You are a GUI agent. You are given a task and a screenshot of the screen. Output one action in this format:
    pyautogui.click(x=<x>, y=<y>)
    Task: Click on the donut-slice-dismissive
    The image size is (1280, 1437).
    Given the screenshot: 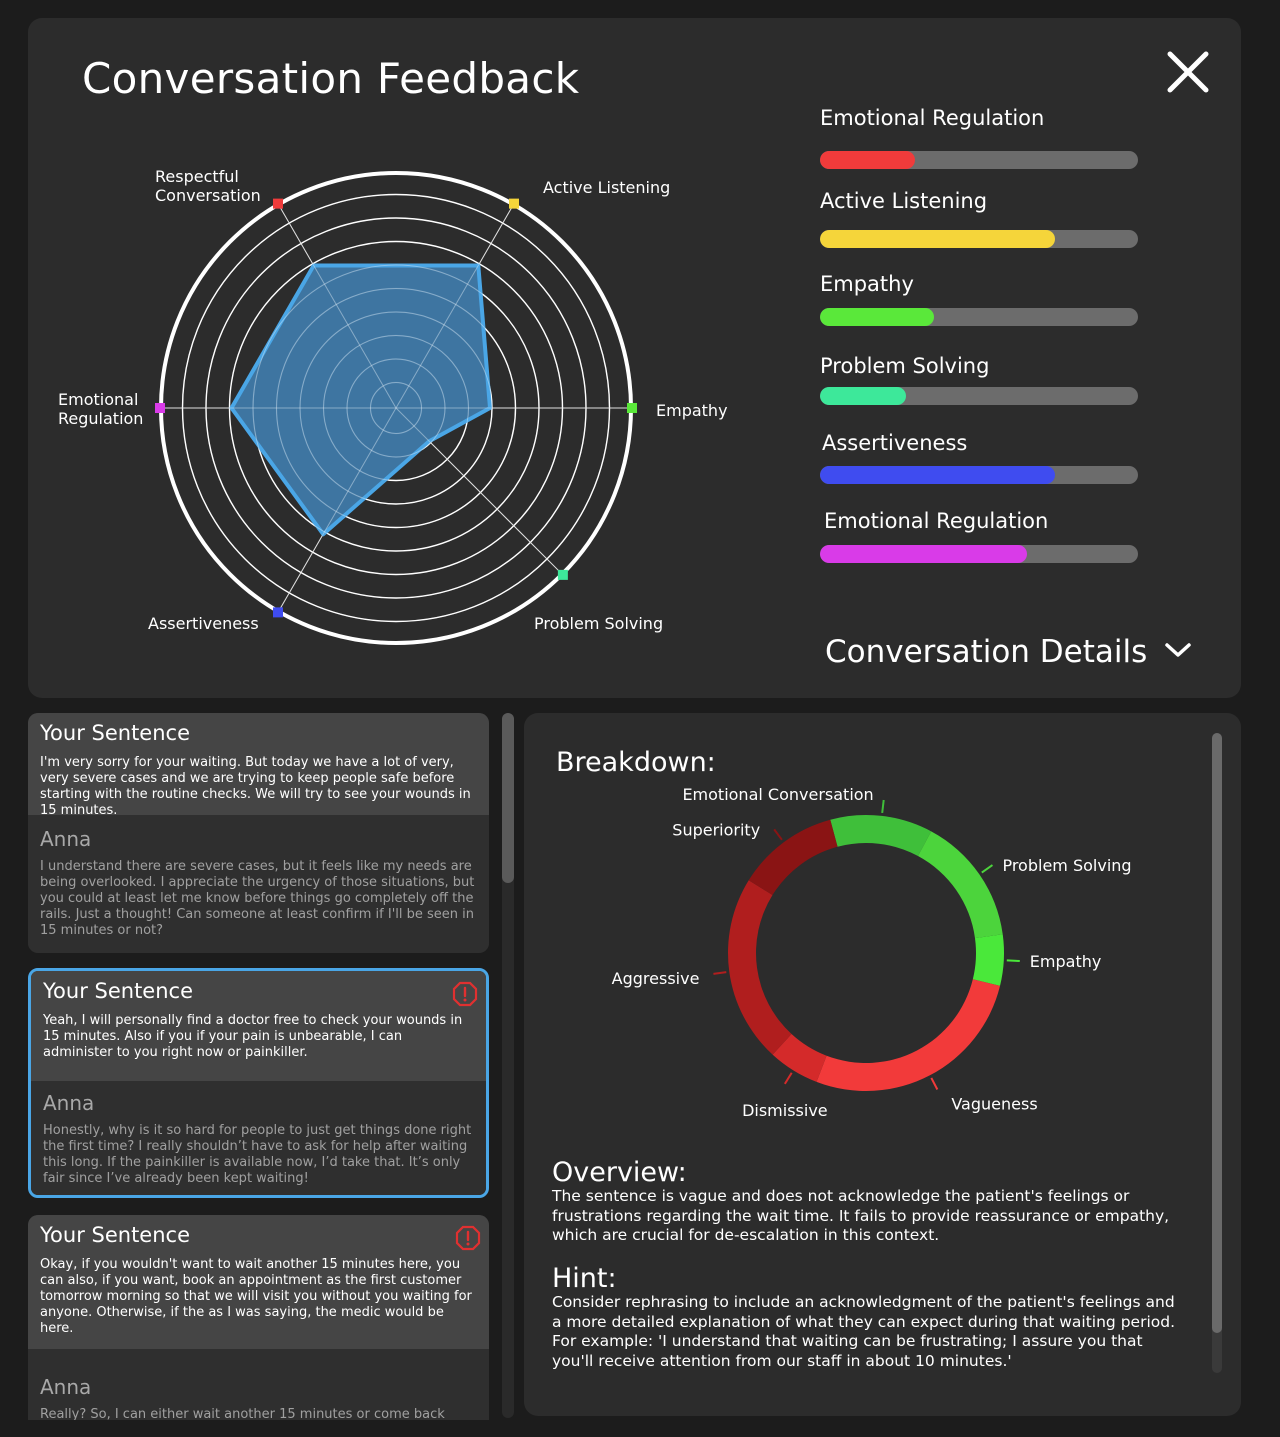 What is the action you would take?
    pyautogui.click(x=799, y=1057)
    